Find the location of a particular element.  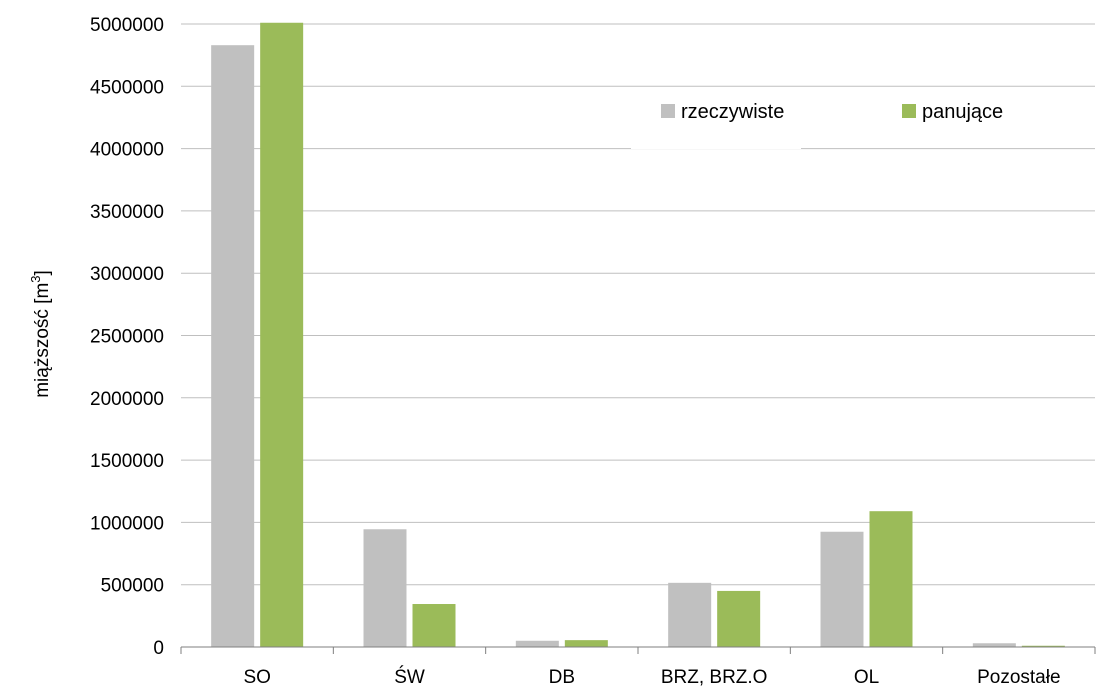

y-axis-title-suffix: ] is located at coordinates (42, 272).